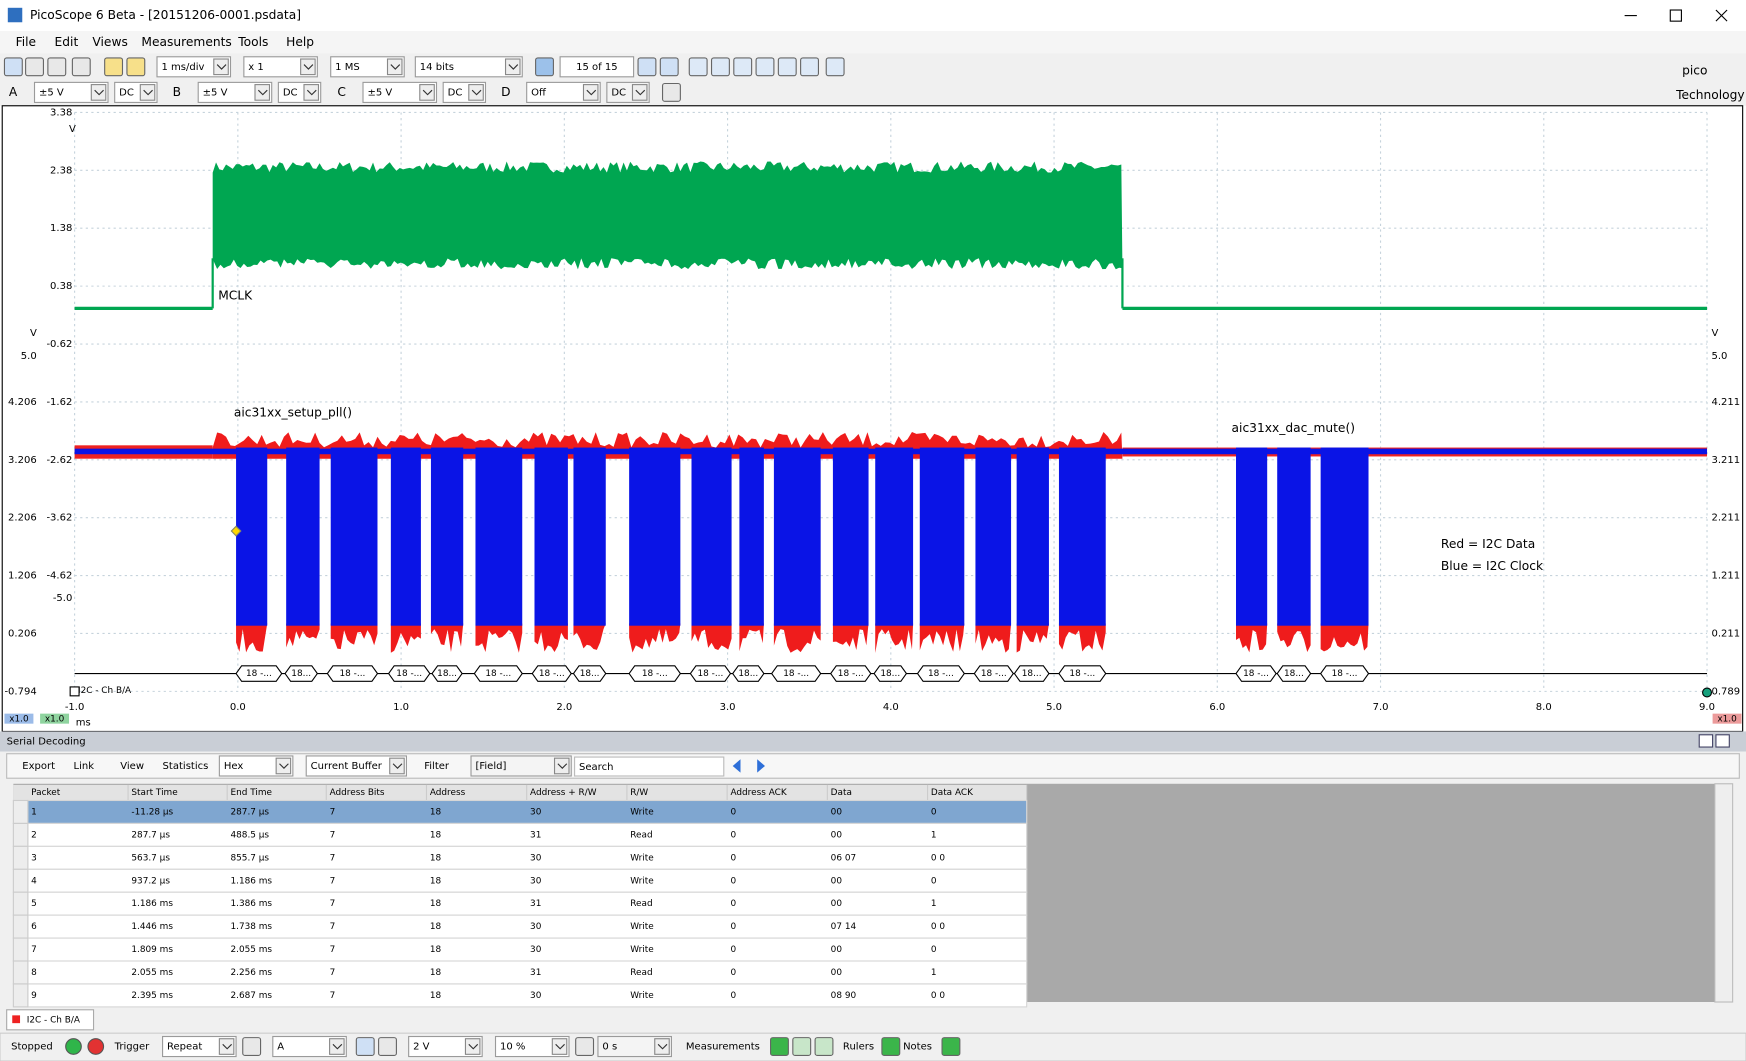  Describe the element at coordinates (50, 1020) in the screenshot. I see `tab` at that location.